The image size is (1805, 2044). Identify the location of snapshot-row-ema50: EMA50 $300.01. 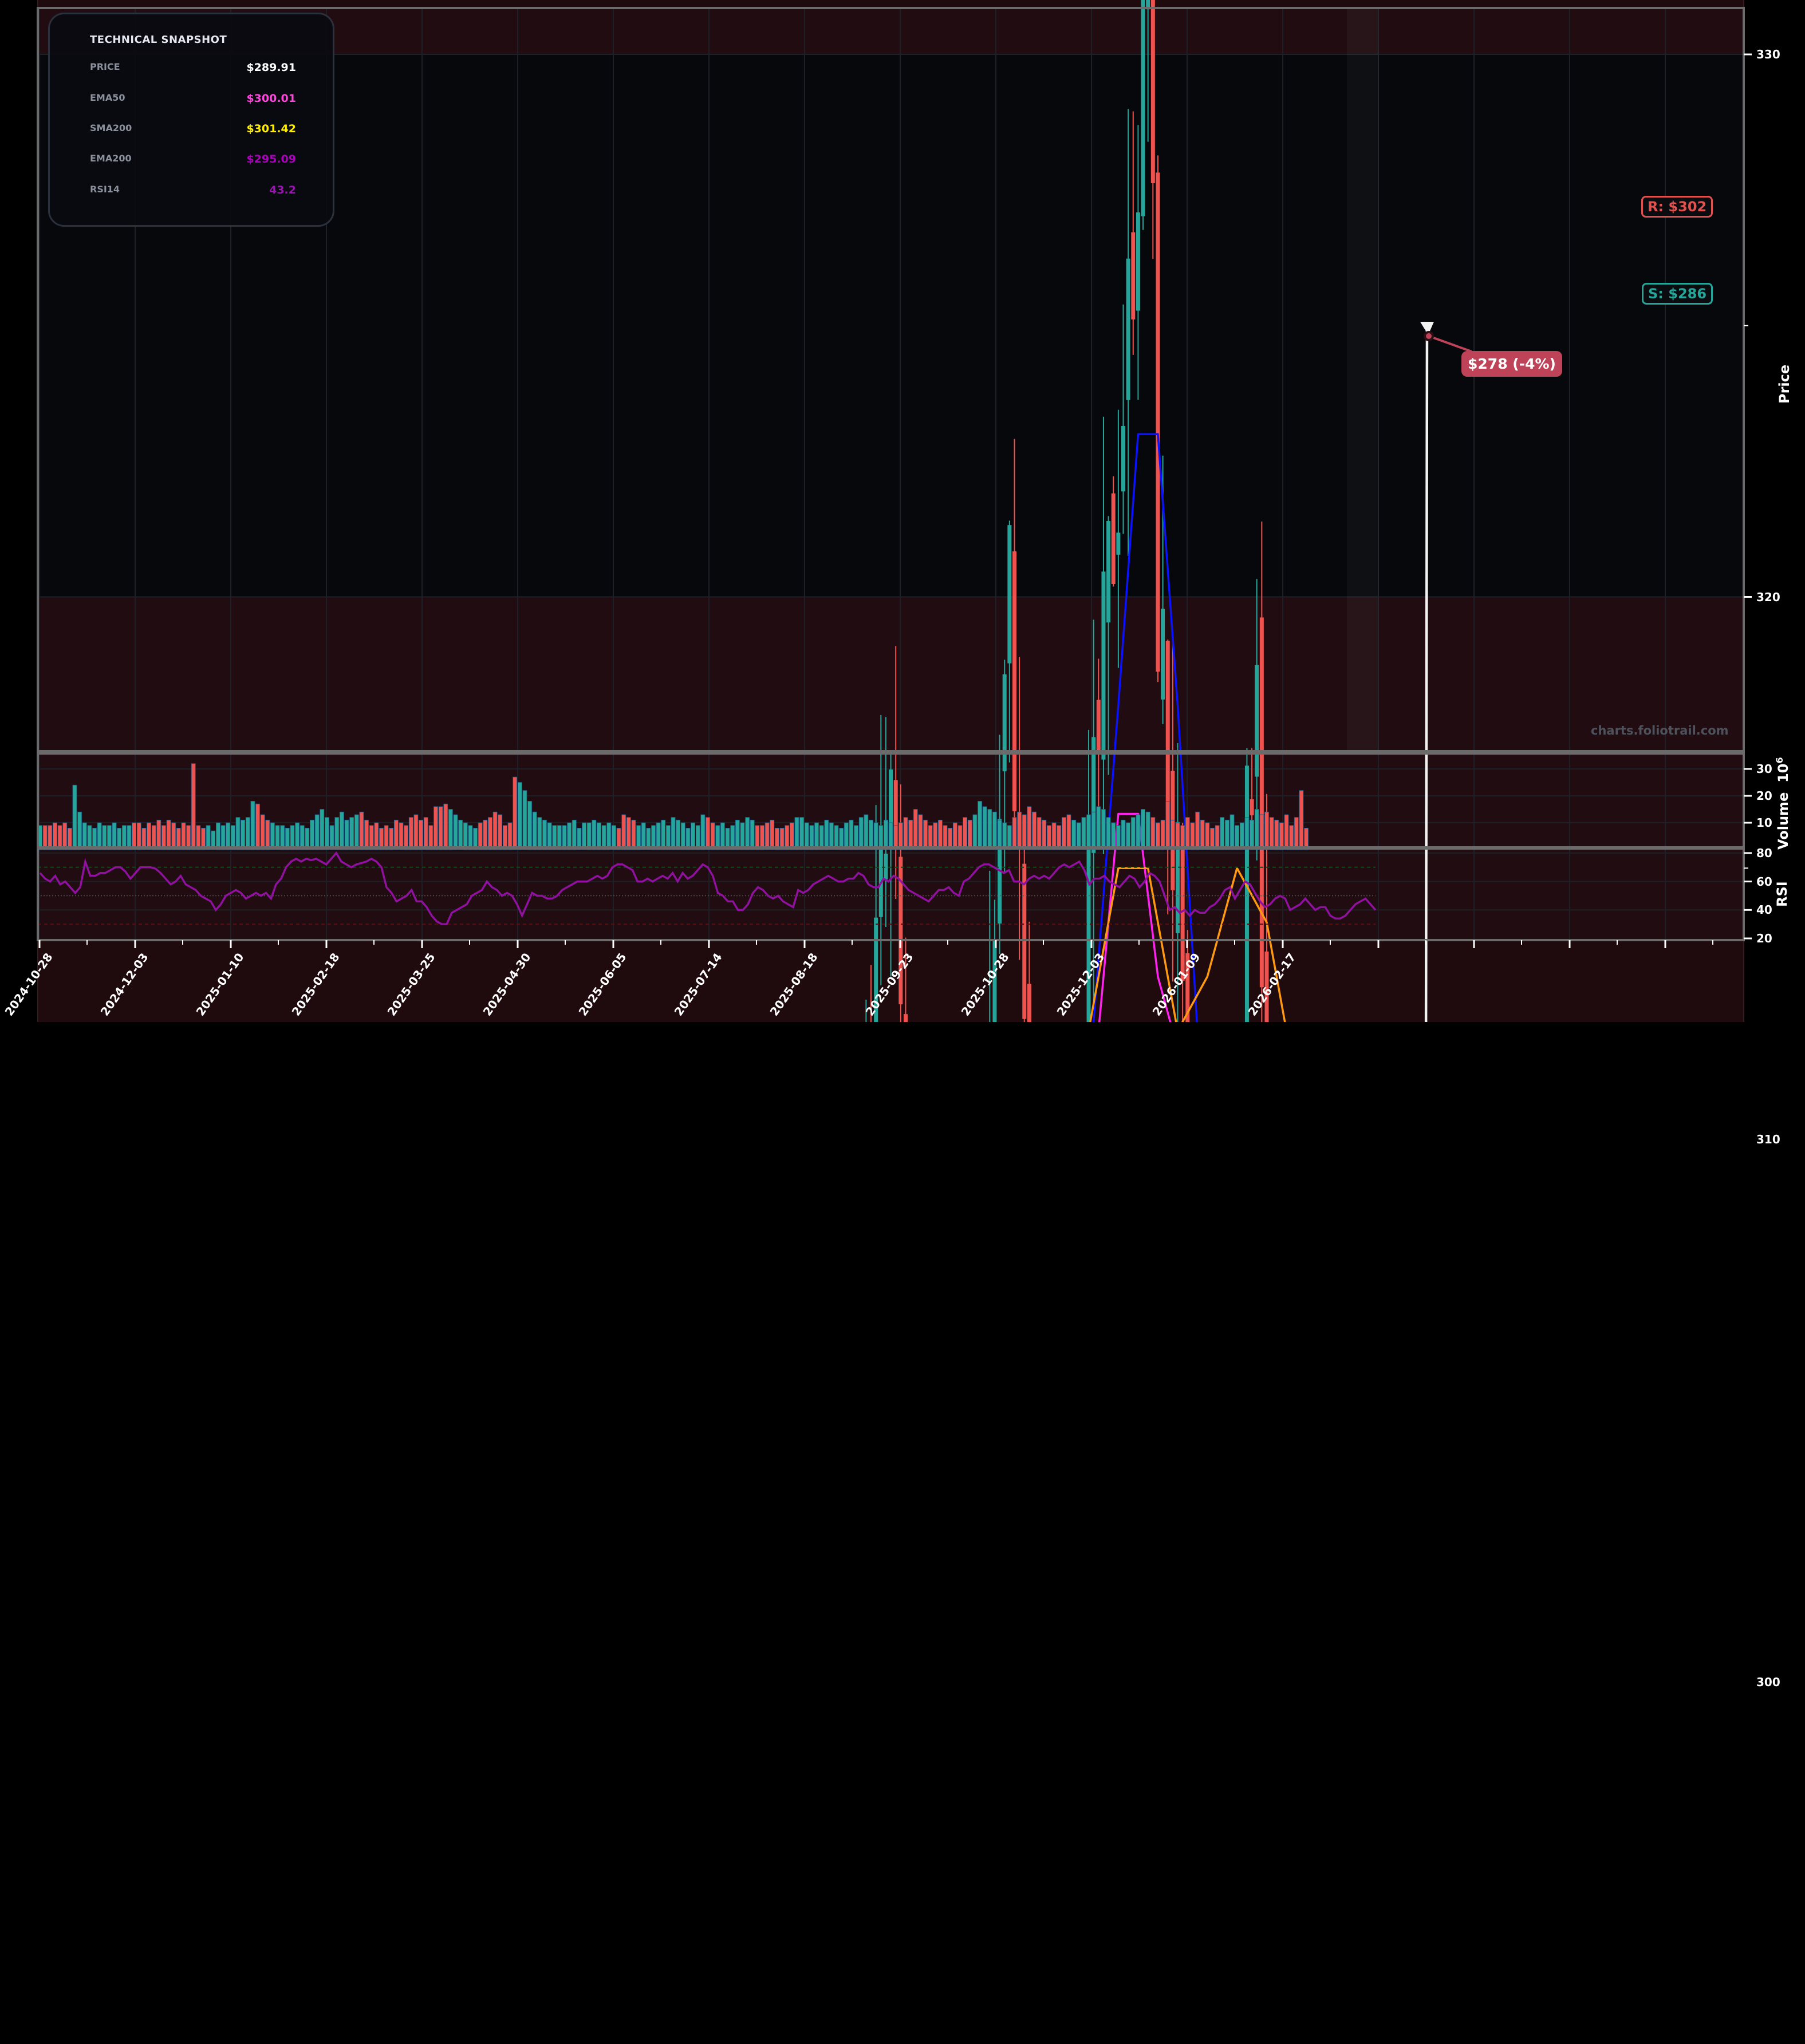
(193, 100).